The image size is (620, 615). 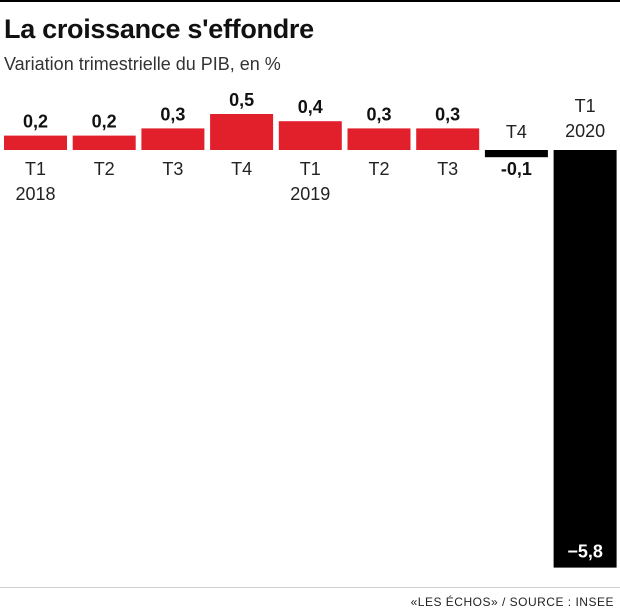 What do you see at coordinates (310, 194) in the screenshot?
I see `category-tick-label: 2019` at bounding box center [310, 194].